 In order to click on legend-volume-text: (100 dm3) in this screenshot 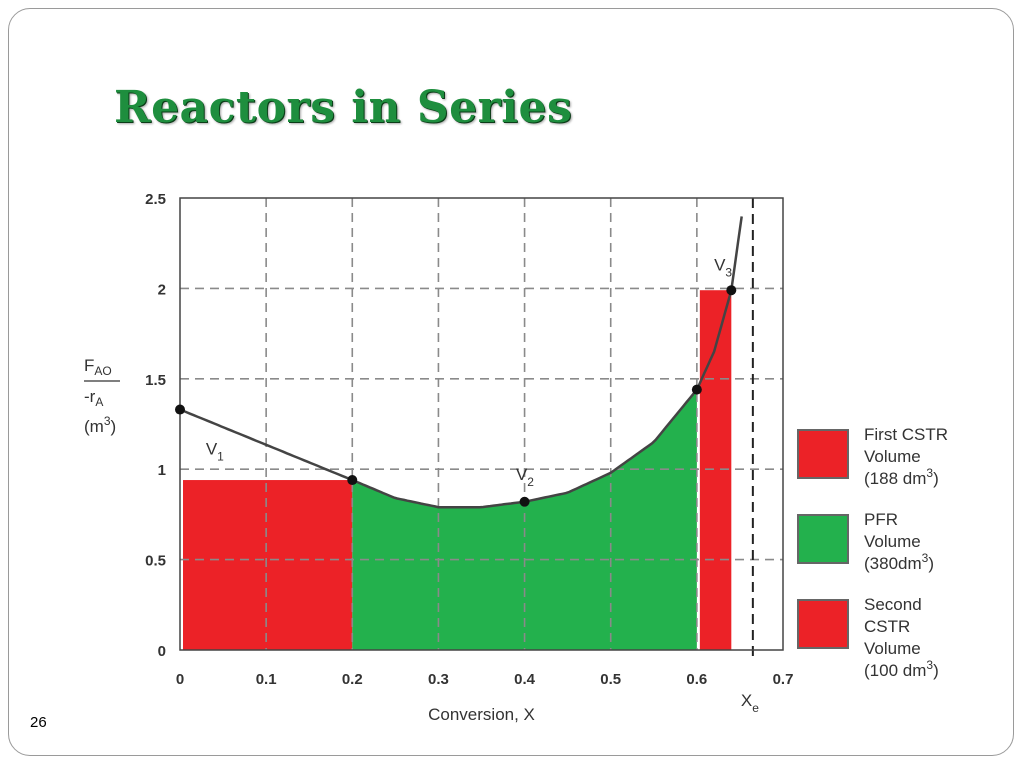, I will do `click(901, 669)`.